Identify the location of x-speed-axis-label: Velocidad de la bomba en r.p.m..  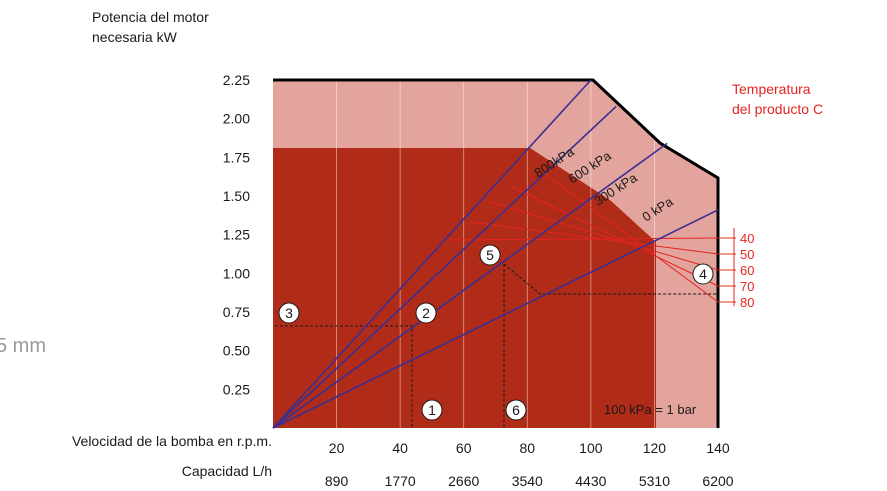
(172, 441).